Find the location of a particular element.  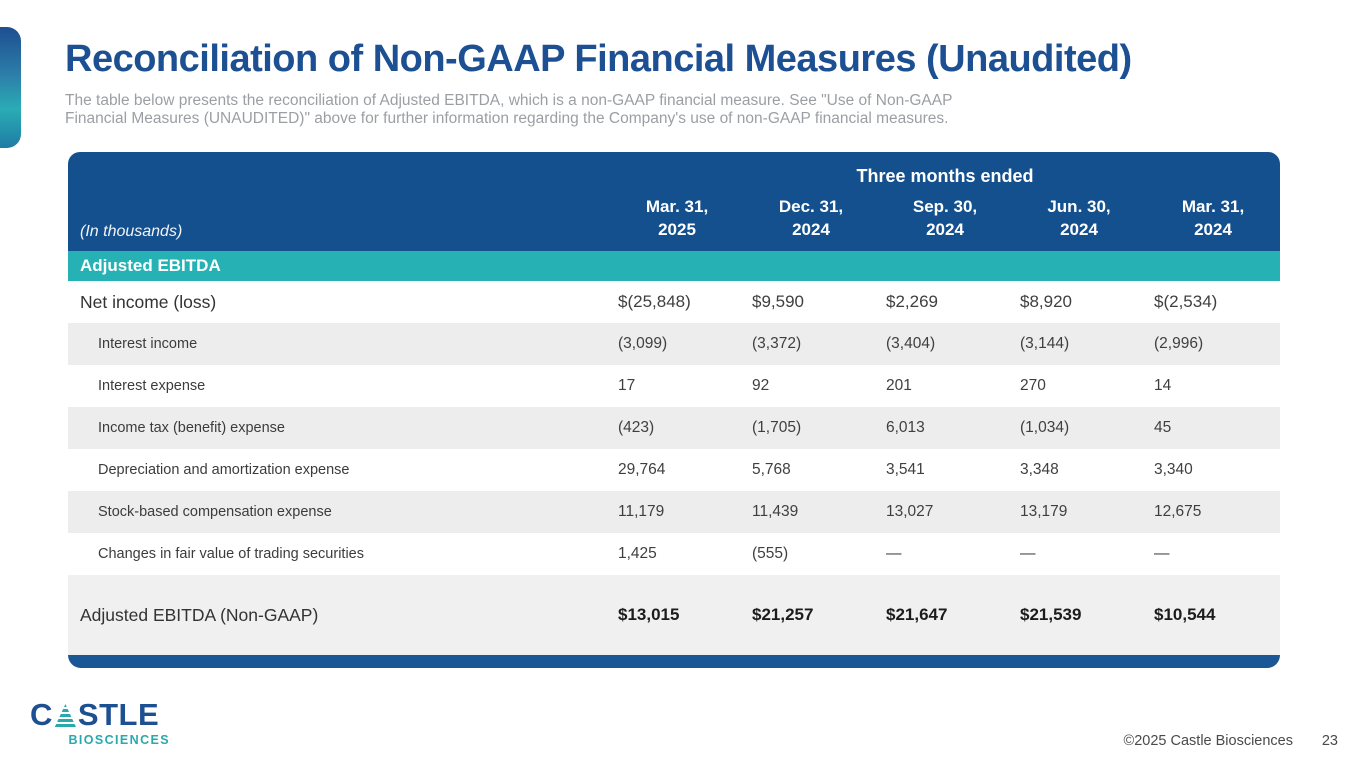

row-value: 12,675 is located at coordinates (1178, 511).